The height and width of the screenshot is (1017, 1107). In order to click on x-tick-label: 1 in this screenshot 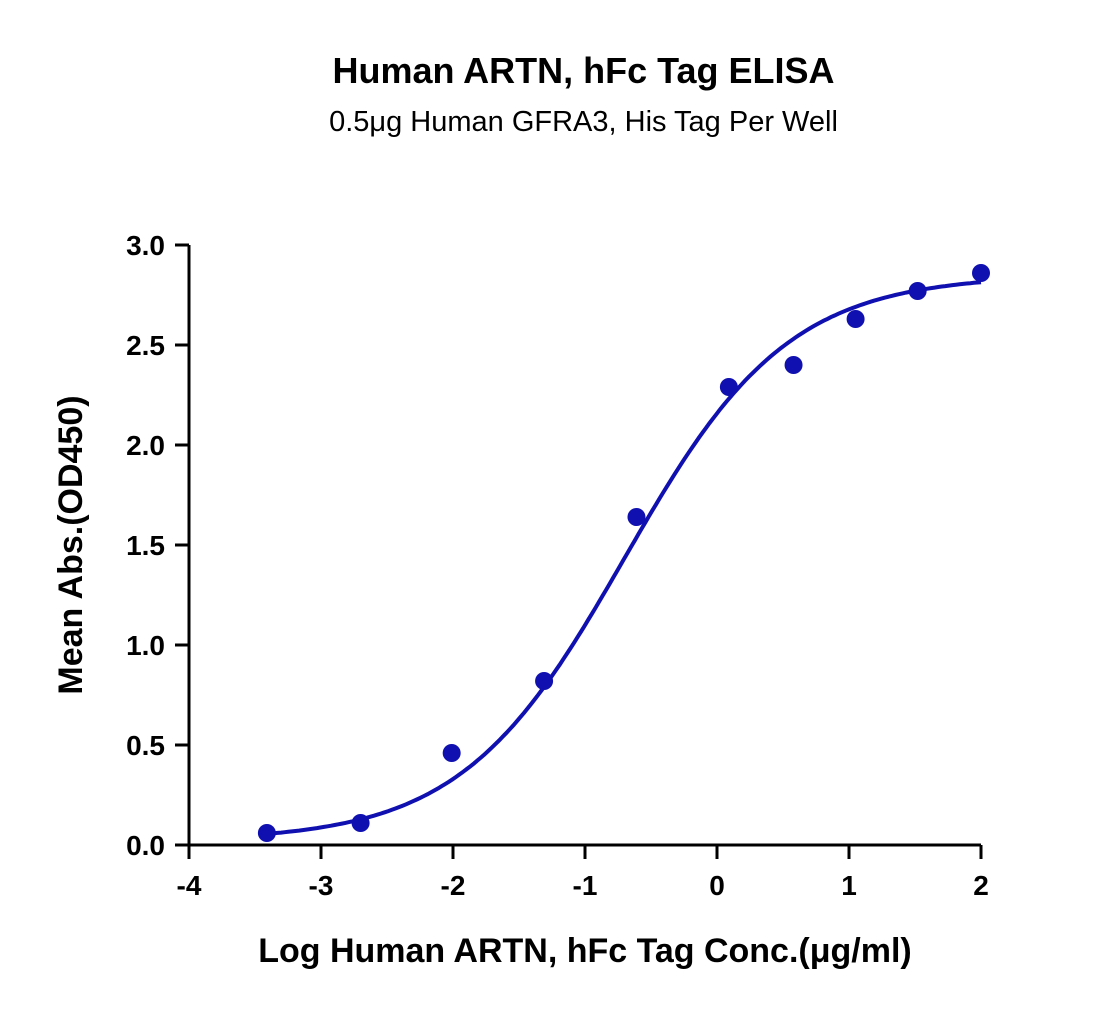, I will do `click(849, 885)`.